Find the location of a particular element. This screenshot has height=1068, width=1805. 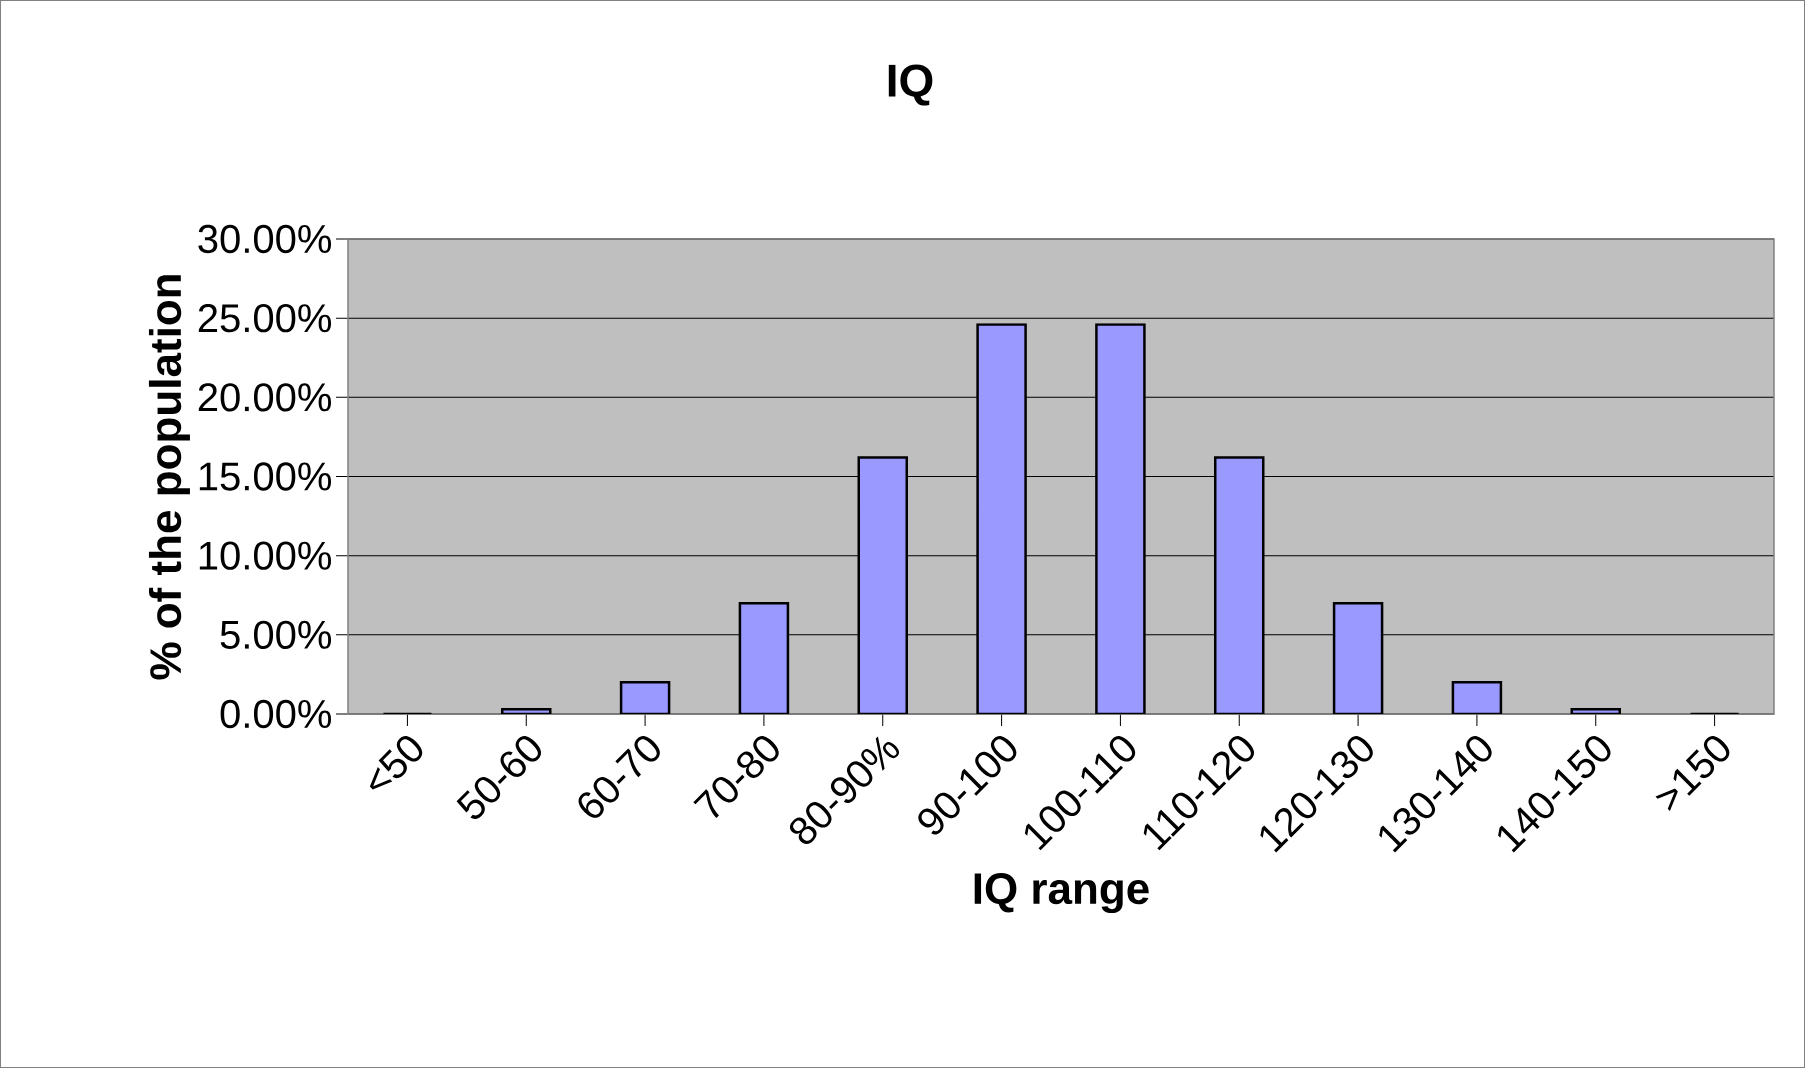

y-axis-title: % of the population is located at coordinates (169, 477).